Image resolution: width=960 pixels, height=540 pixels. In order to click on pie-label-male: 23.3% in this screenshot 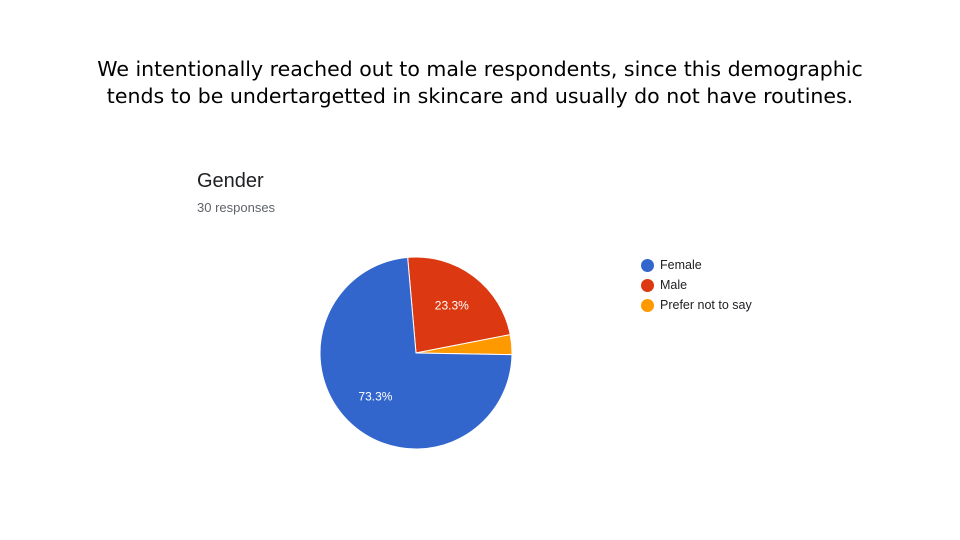, I will do `click(452, 305)`.